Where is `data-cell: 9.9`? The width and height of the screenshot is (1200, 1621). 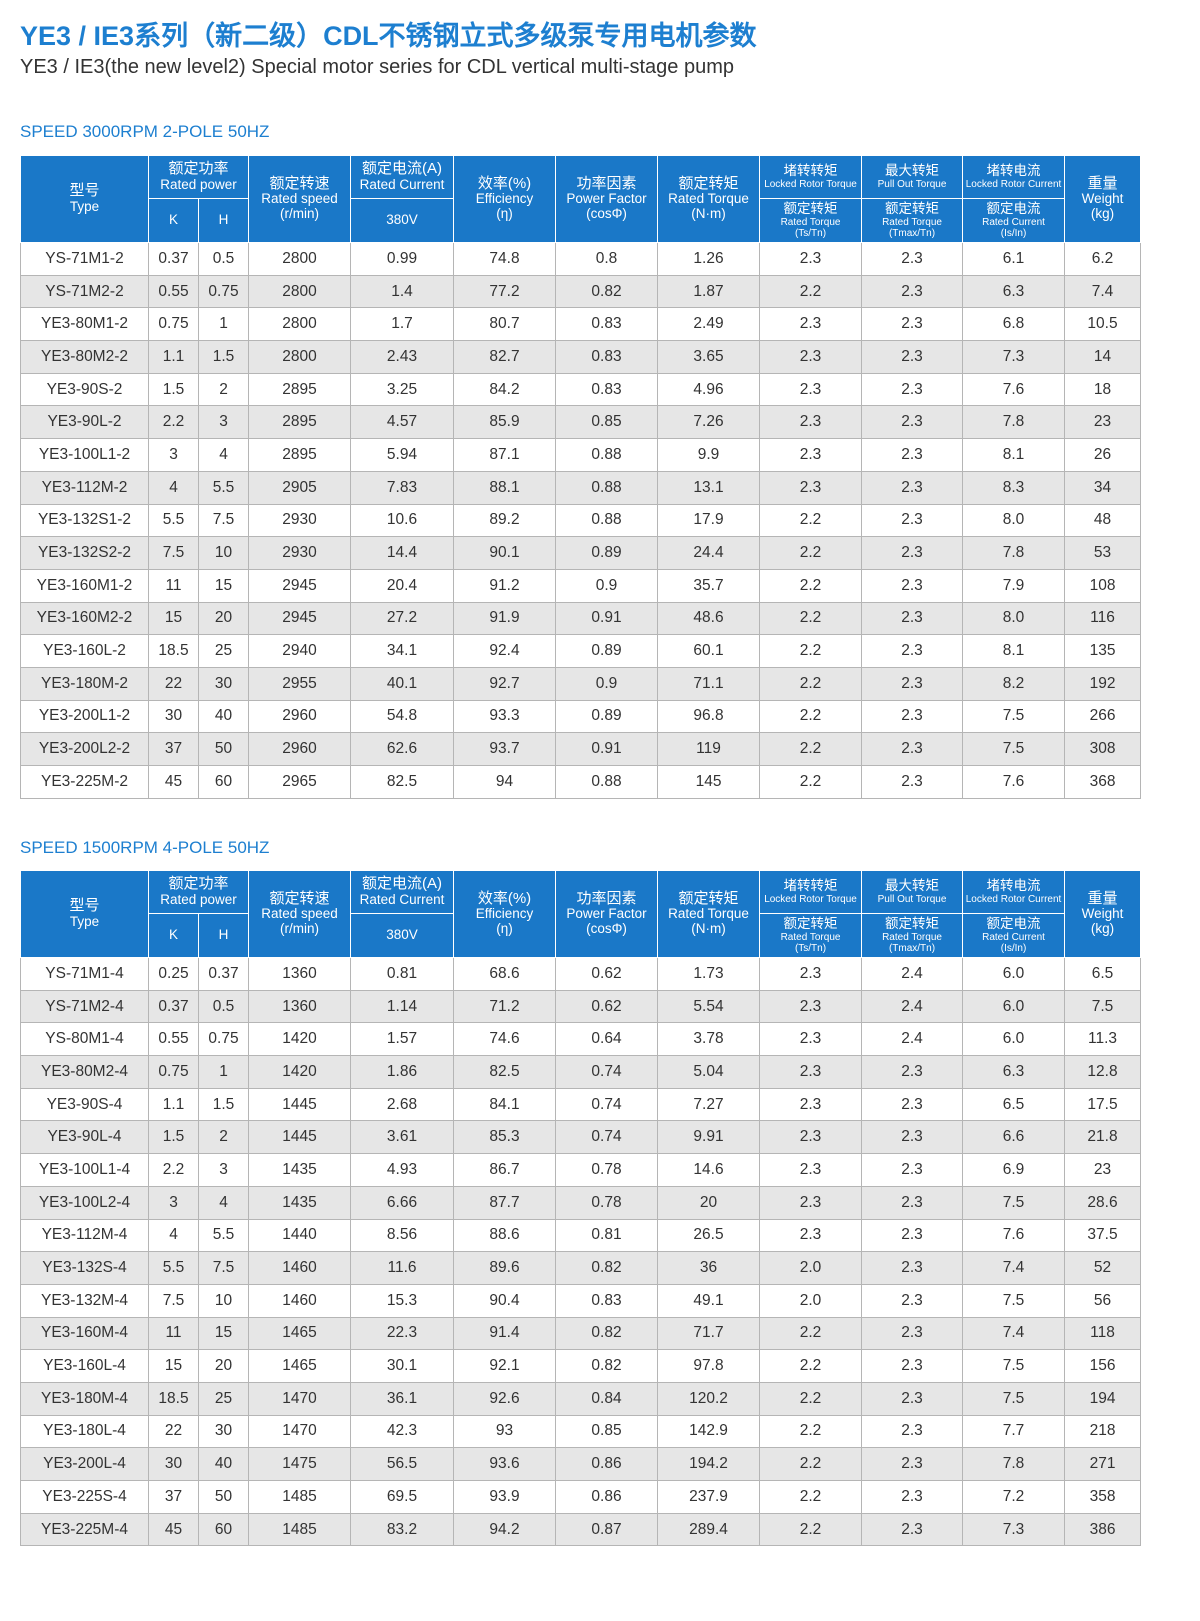 data-cell: 9.9 is located at coordinates (709, 455).